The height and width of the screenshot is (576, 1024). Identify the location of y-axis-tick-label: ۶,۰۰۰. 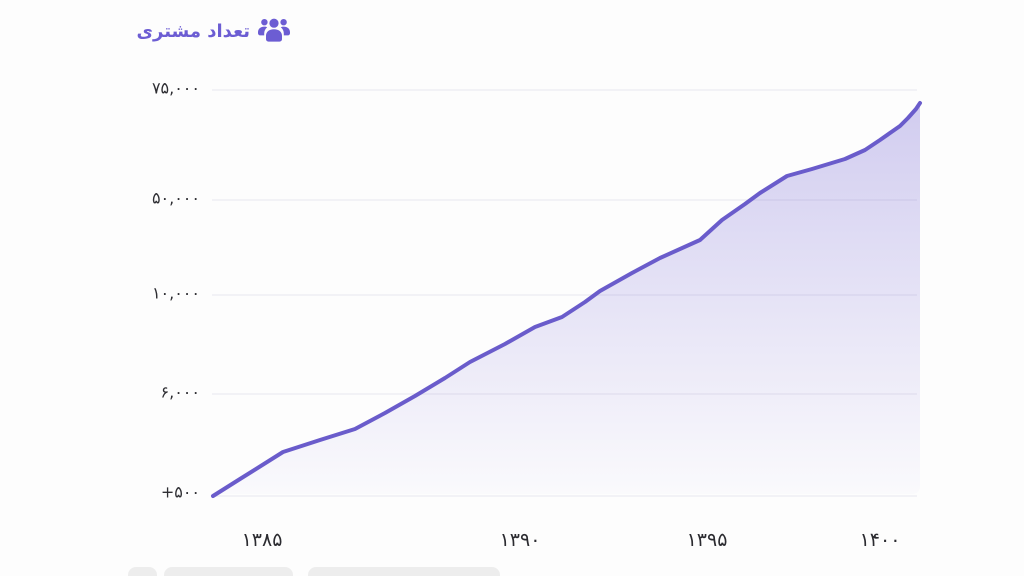
(180, 392).